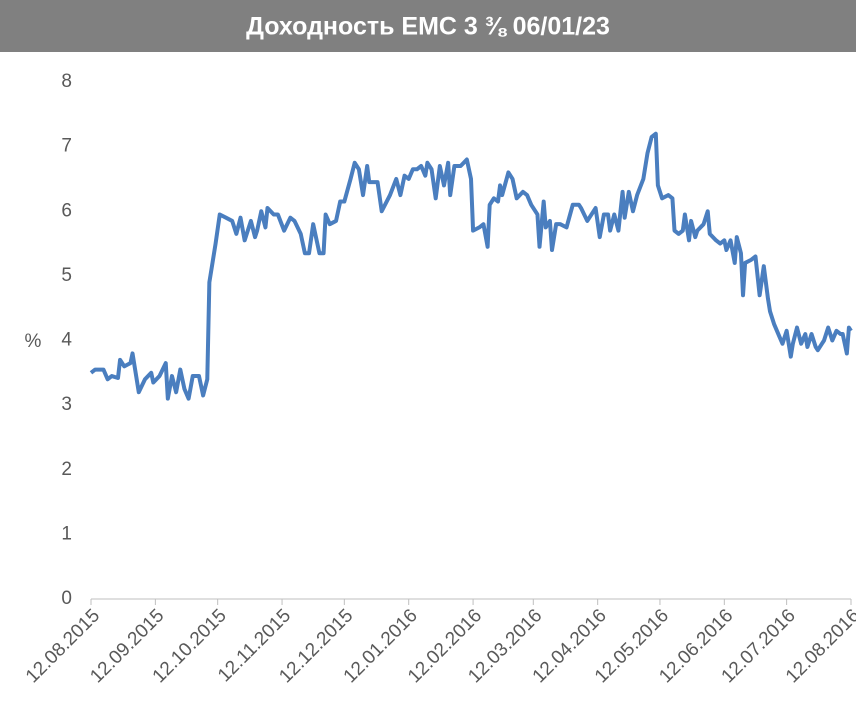 Image resolution: width=856 pixels, height=704 pixels. I want to click on y-tick-label: 3, so click(66, 404).